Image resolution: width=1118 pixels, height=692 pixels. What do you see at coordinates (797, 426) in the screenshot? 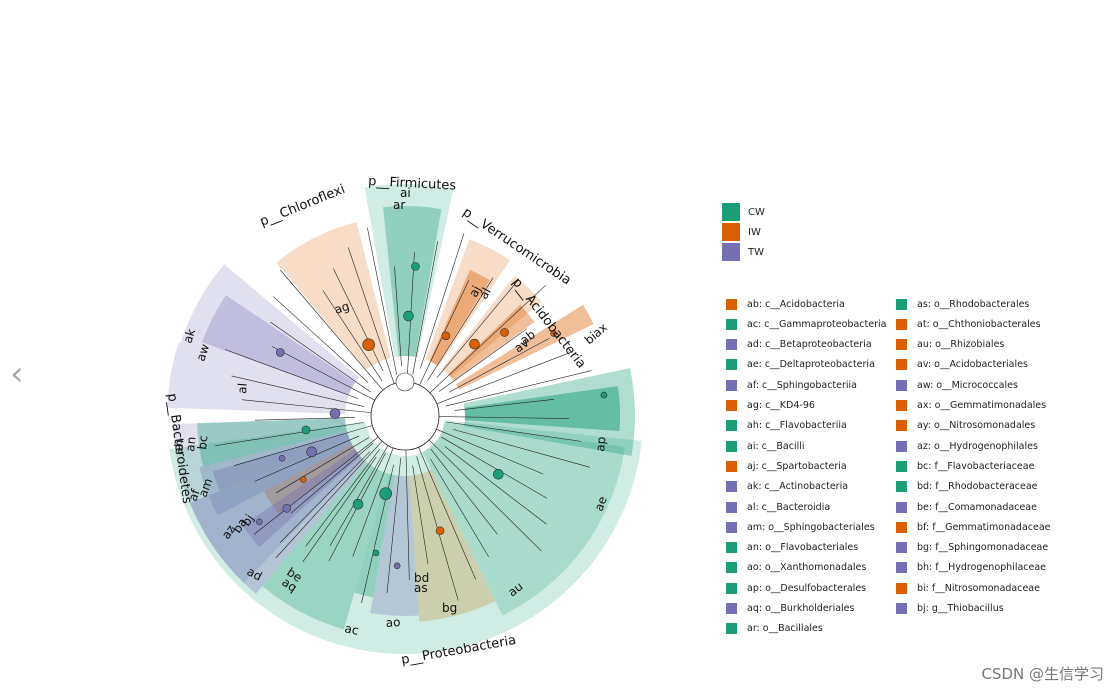
I see `clade-label: ah: c__Flavobacteriia` at bounding box center [797, 426].